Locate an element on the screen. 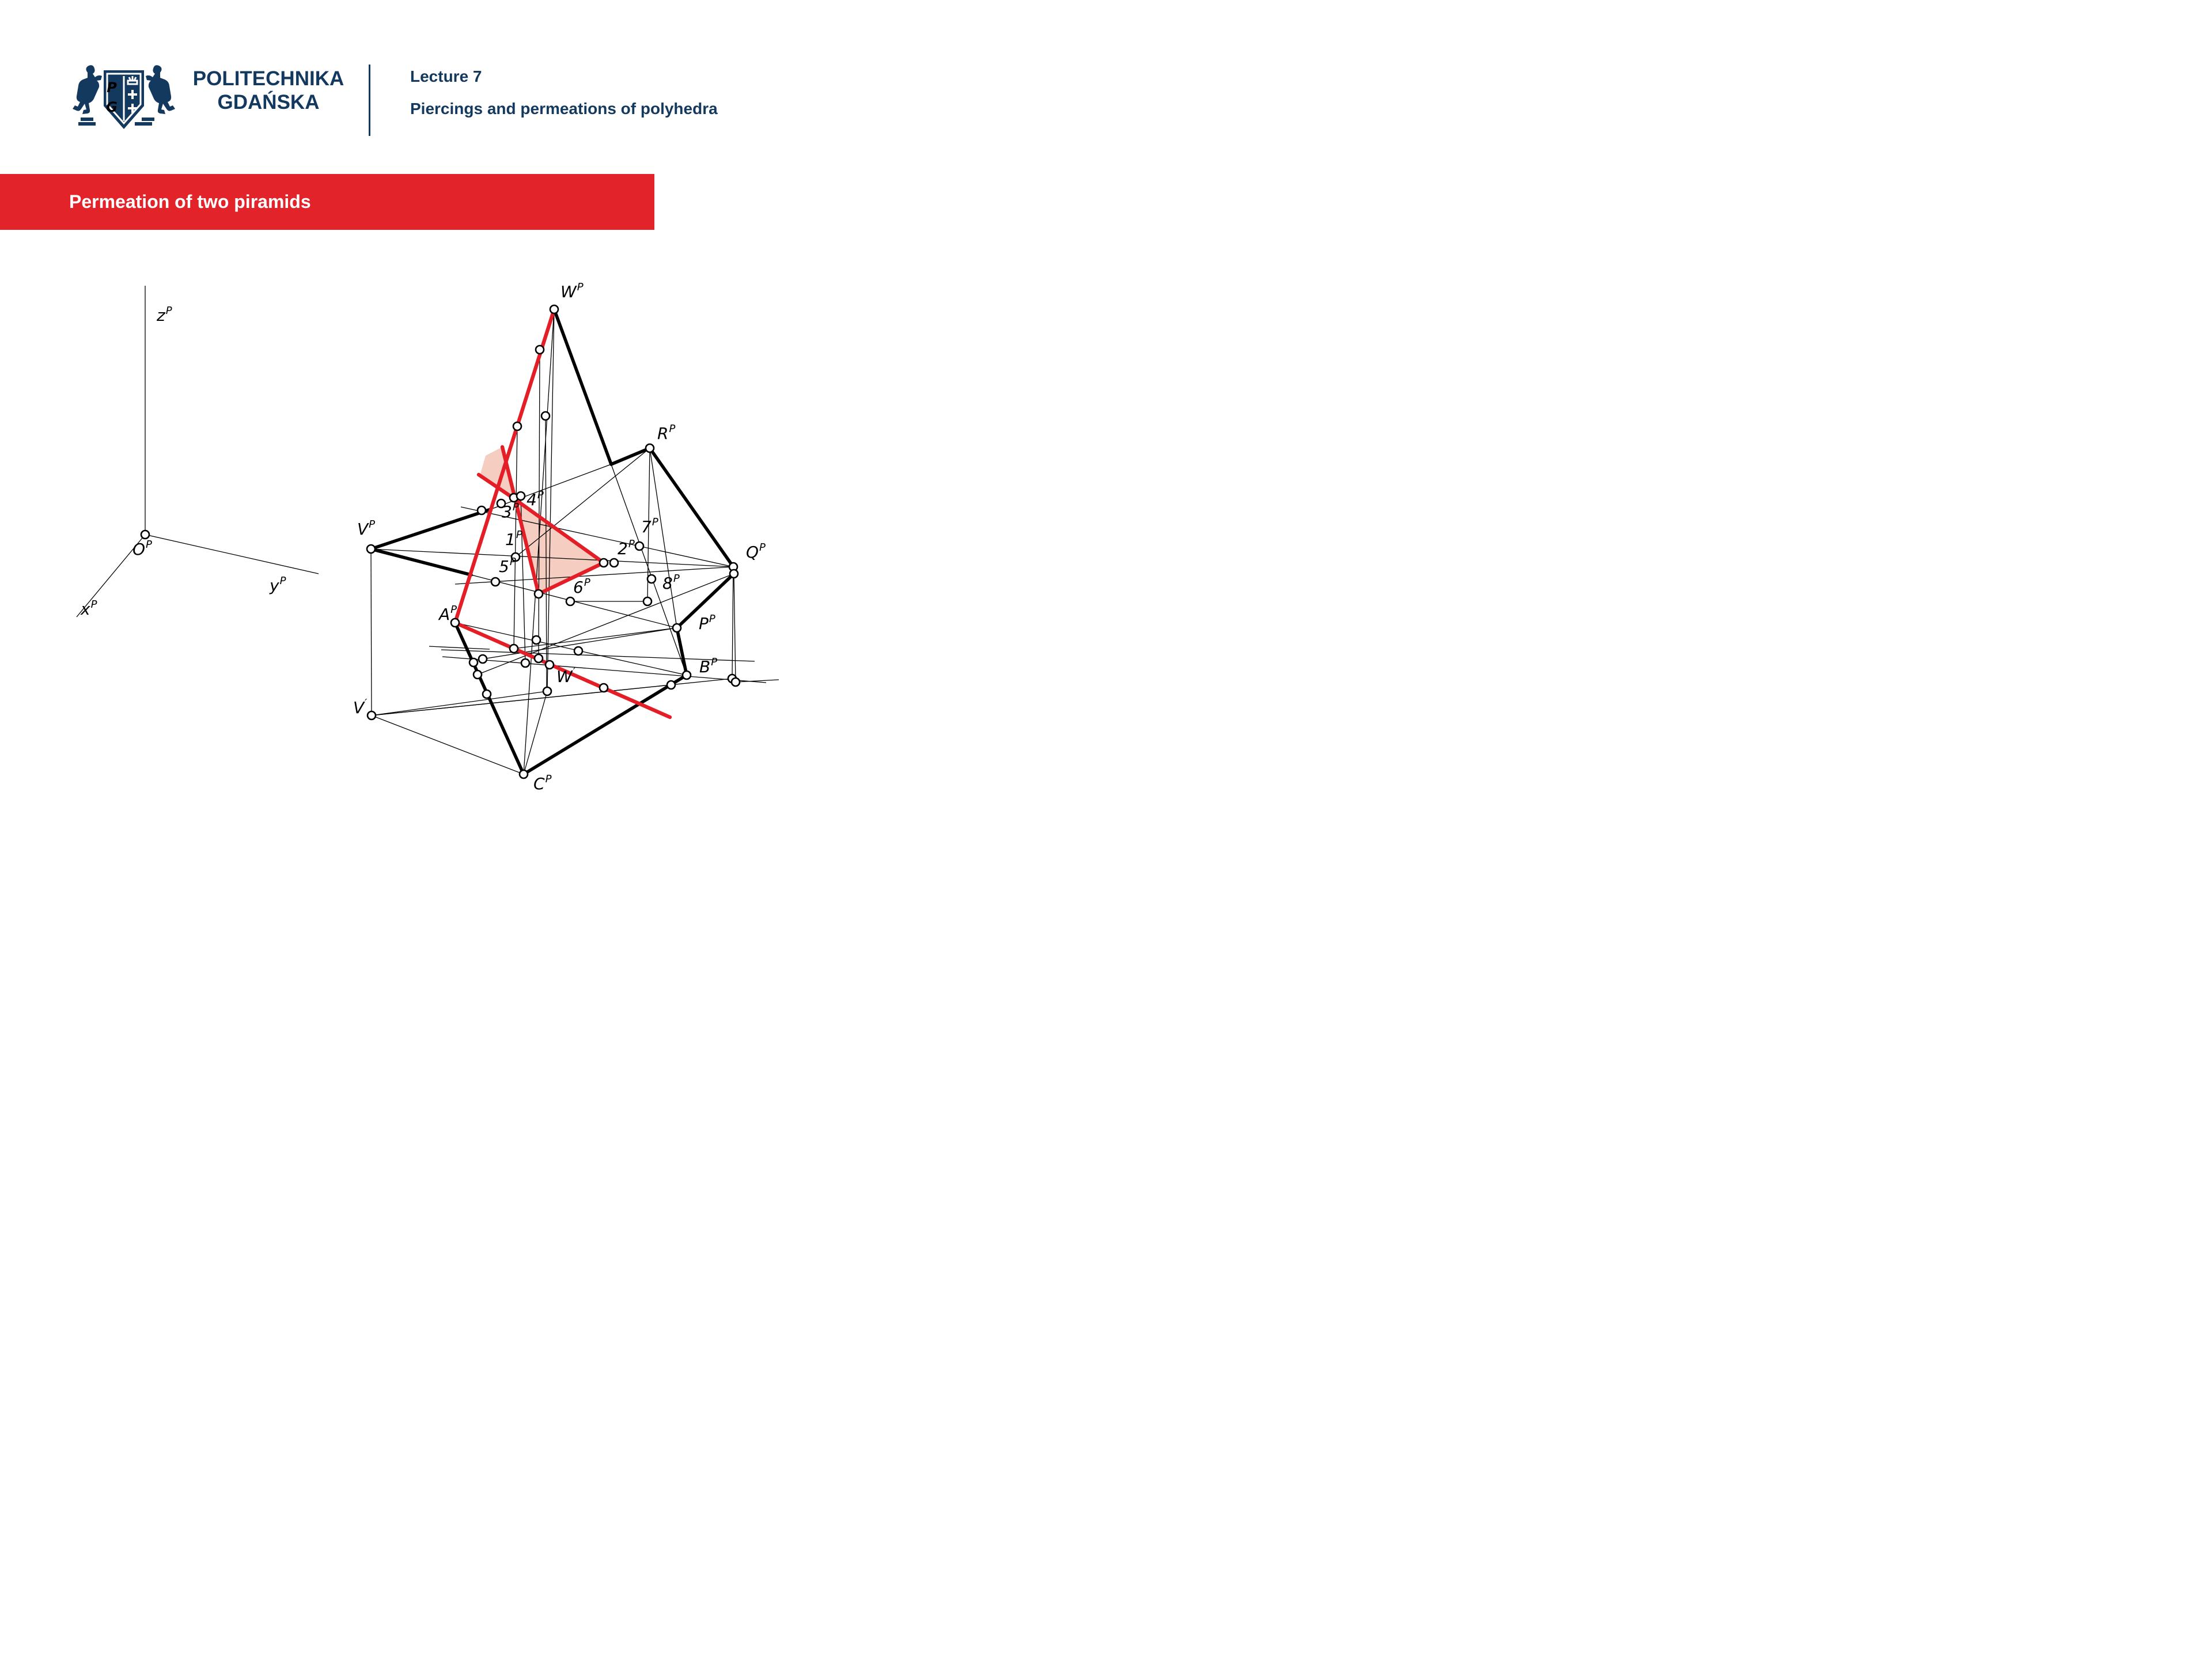  label-2-P: 2P is located at coordinates (626, 548).